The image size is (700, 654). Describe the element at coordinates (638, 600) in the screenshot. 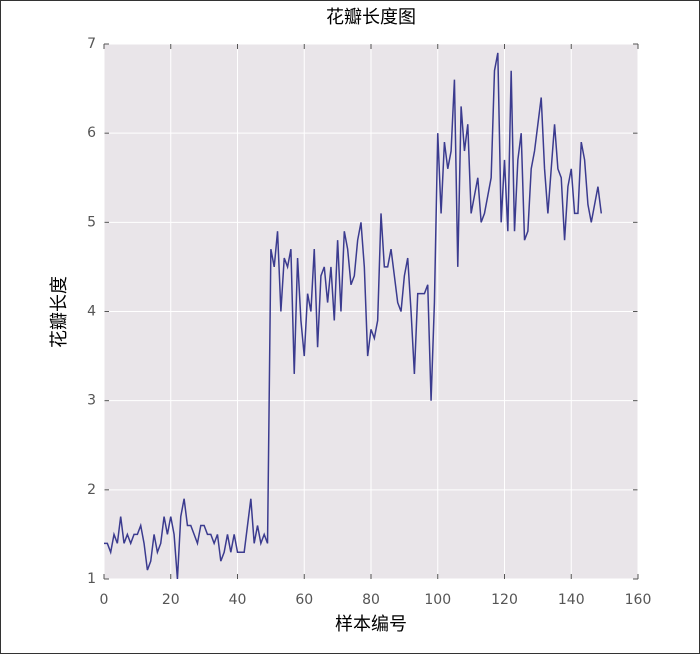

I see `x-tick-label: 160` at that location.